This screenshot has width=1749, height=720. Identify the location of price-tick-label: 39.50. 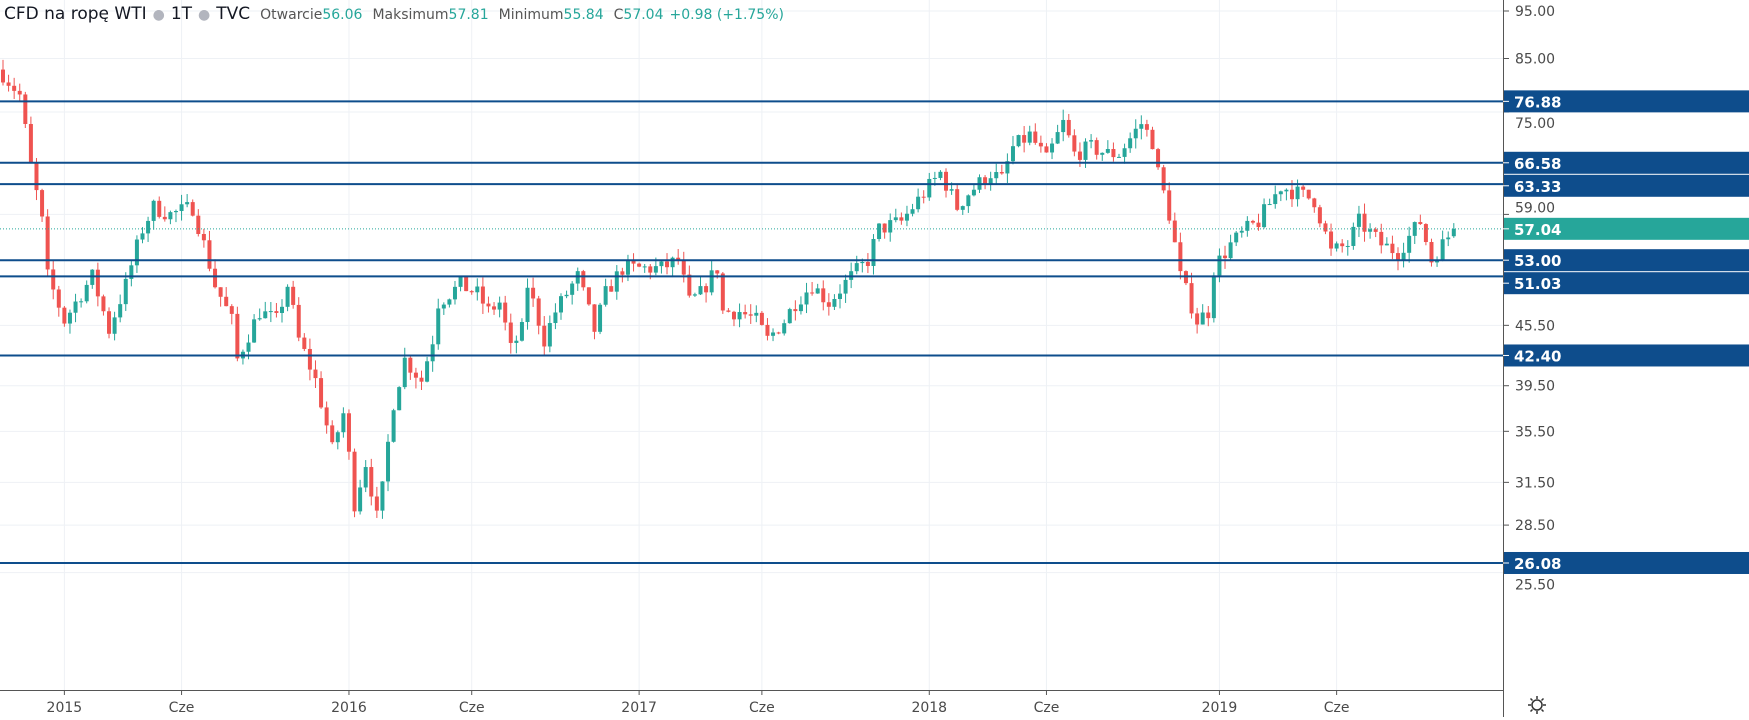
(1535, 387).